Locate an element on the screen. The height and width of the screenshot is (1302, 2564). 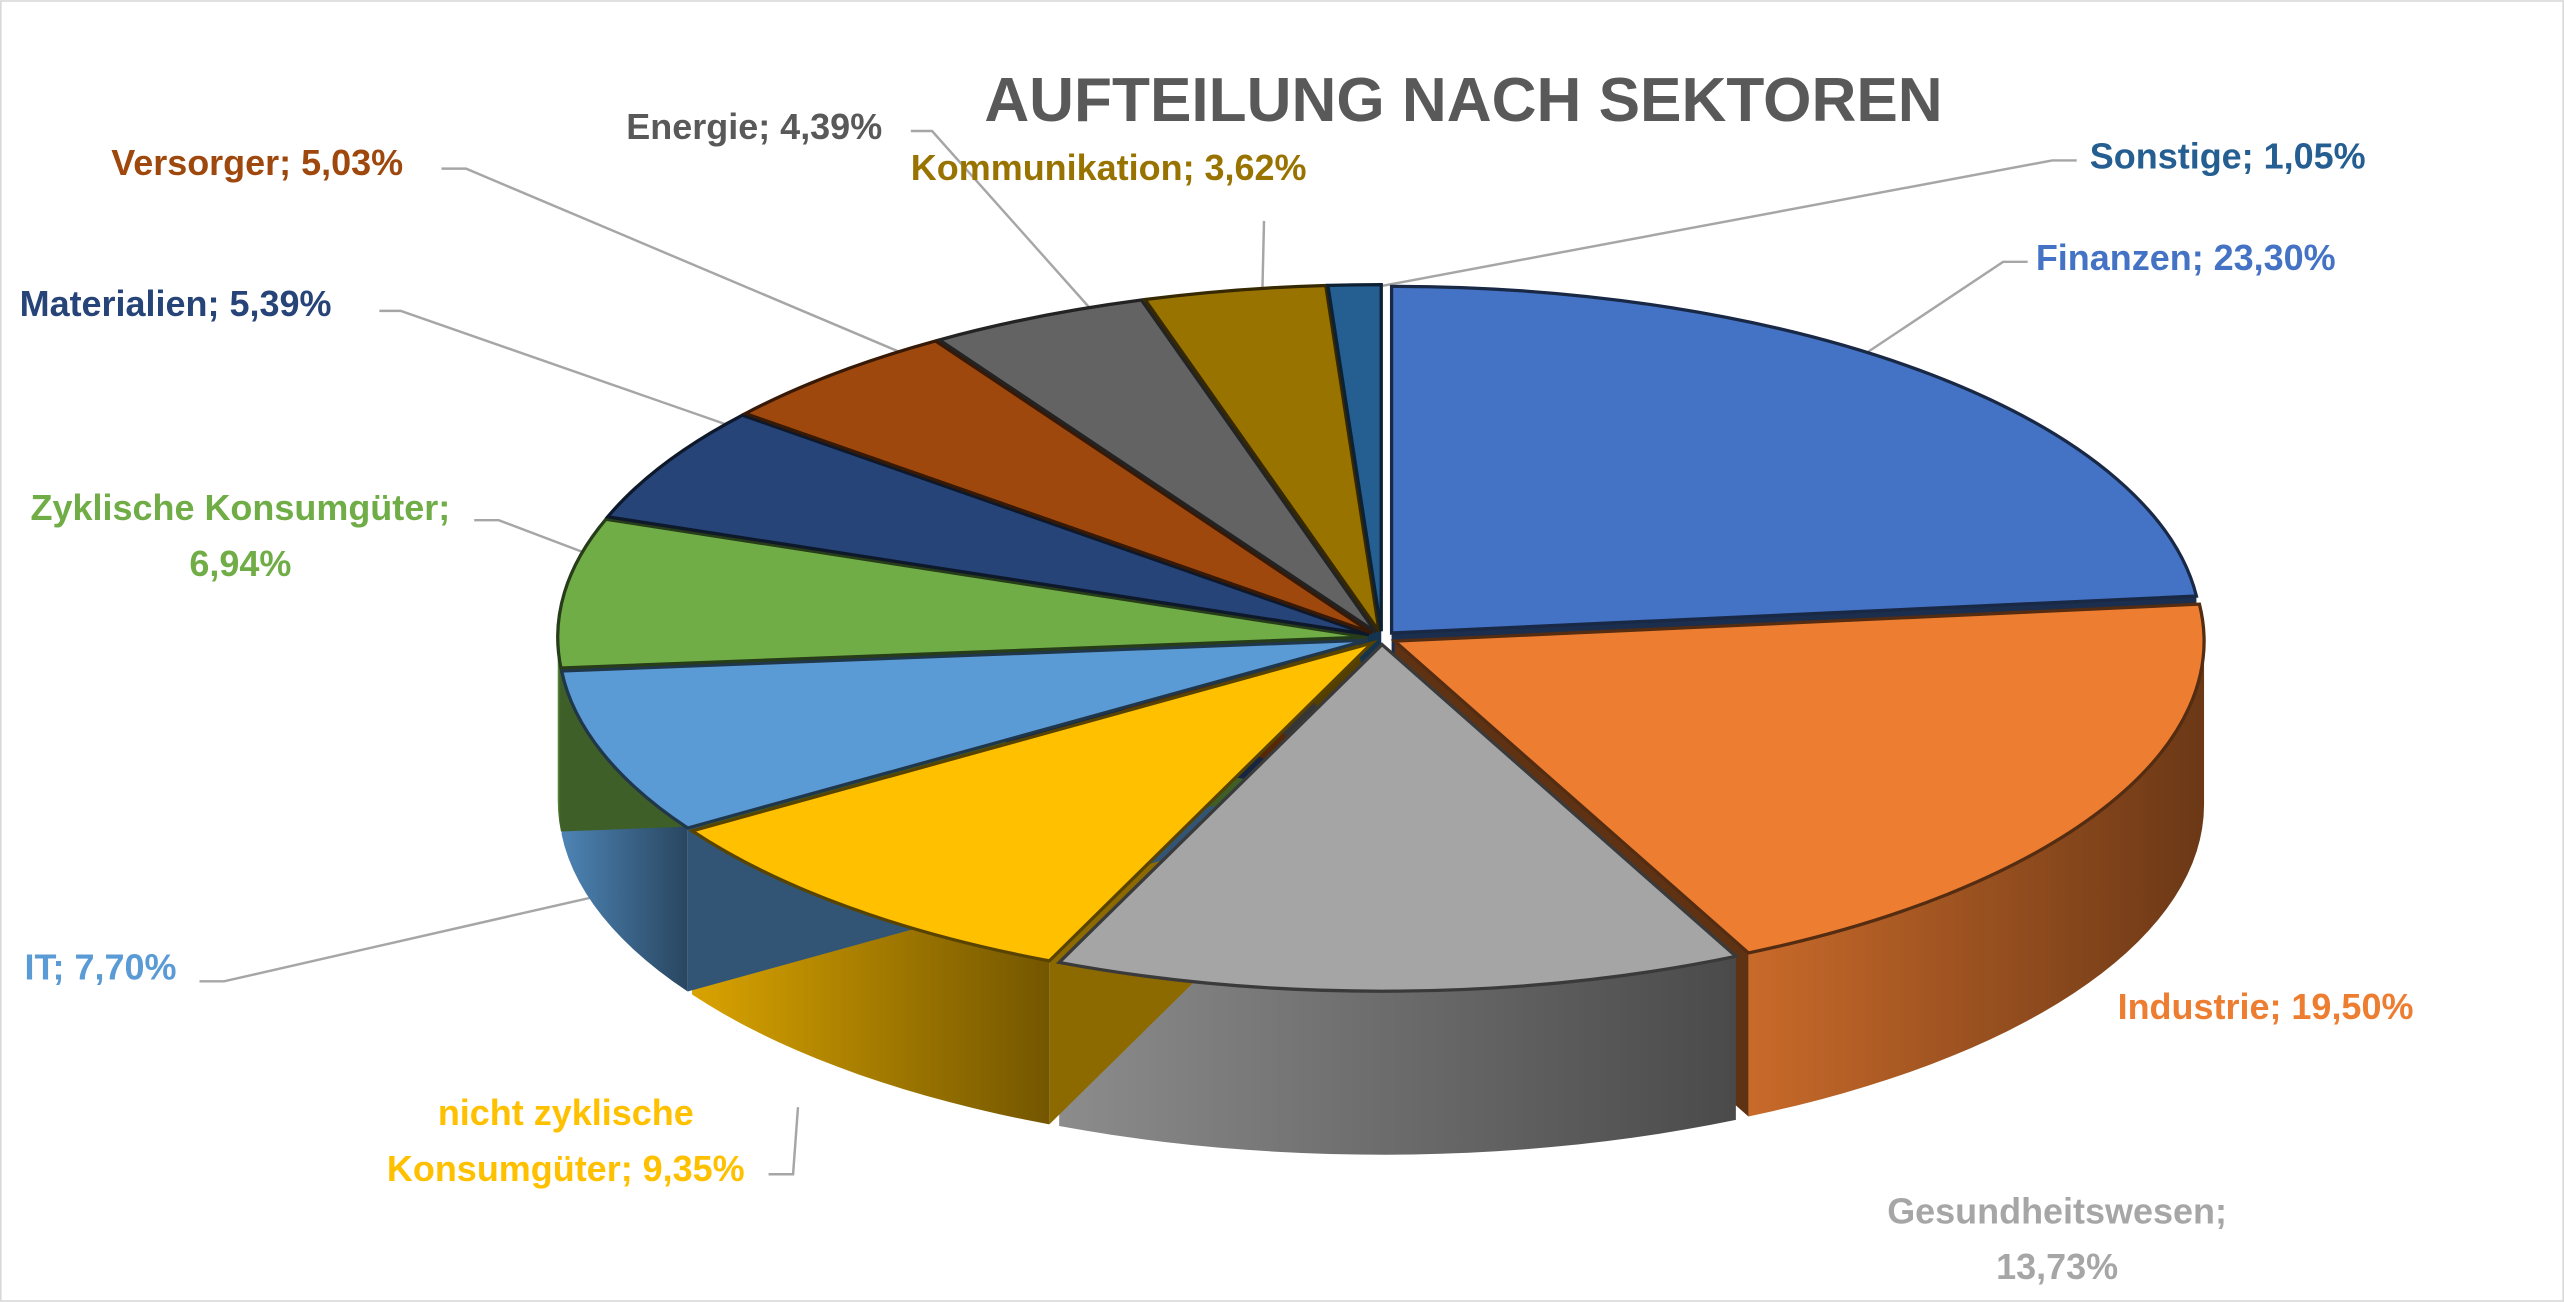
data-label: Industrie; 19,50% is located at coordinates (2266, 1006).